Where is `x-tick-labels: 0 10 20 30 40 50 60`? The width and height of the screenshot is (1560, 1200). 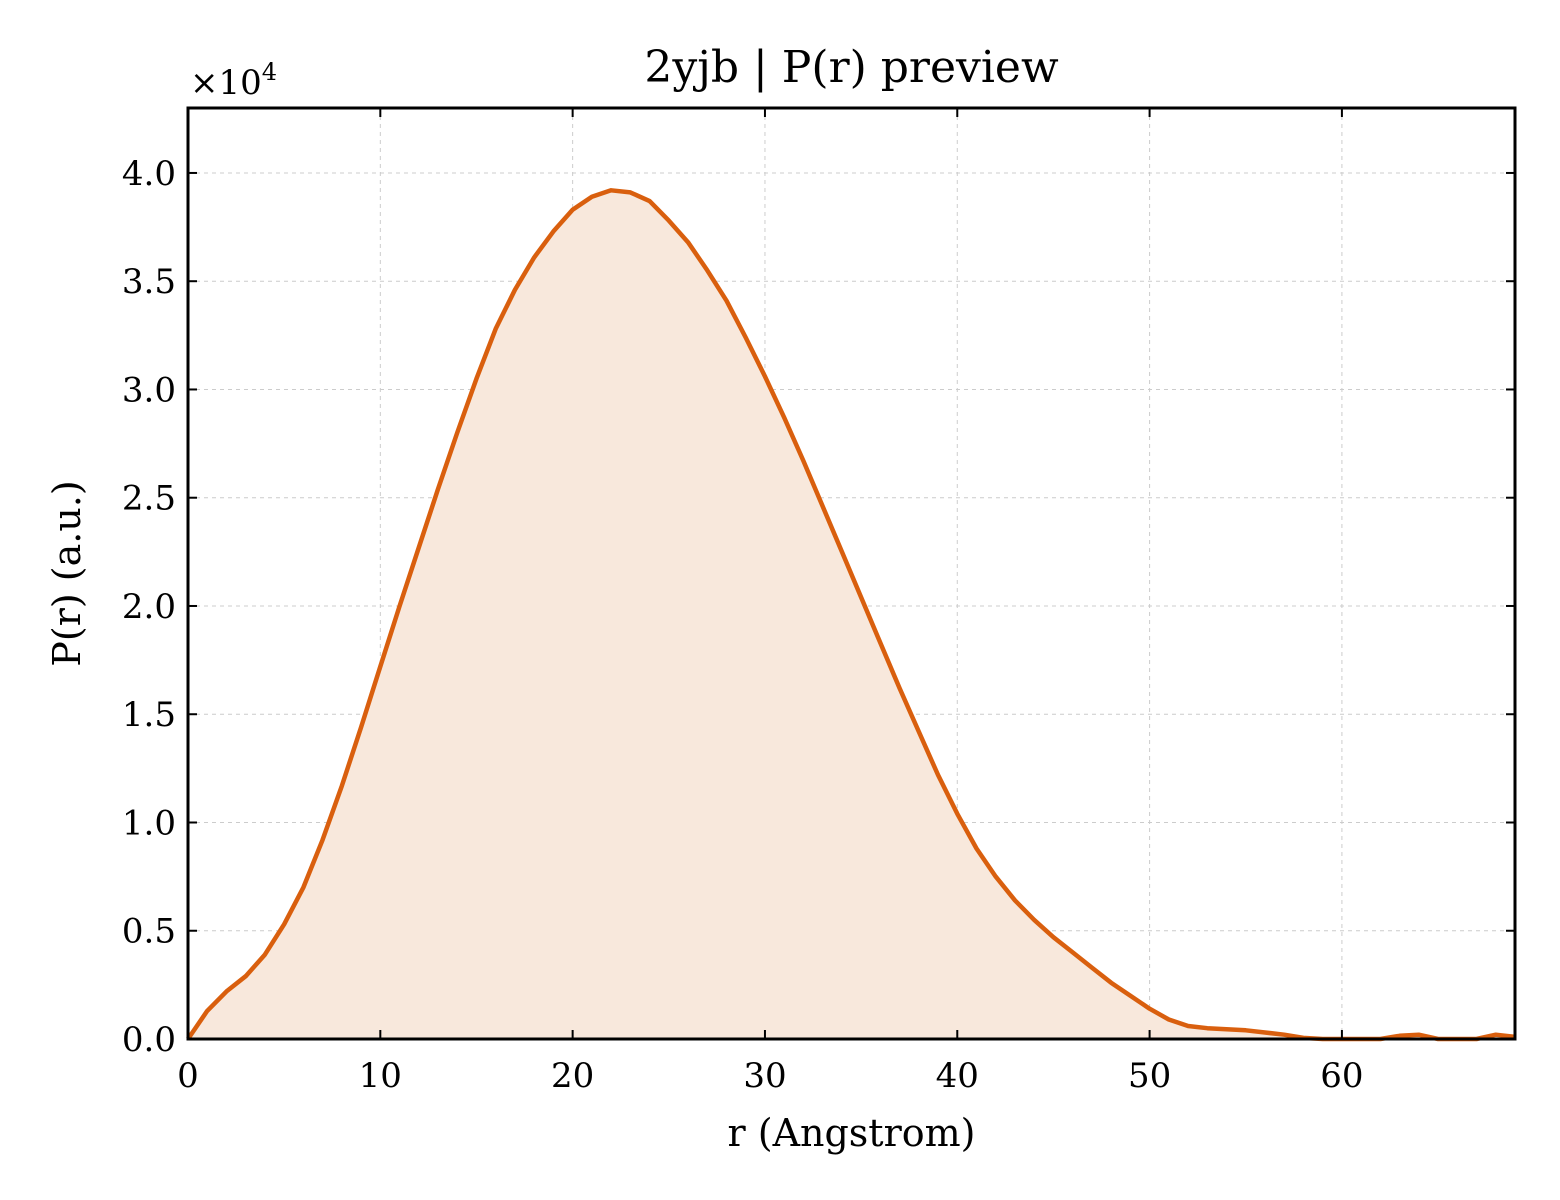 x-tick-labels: 0 10 20 30 40 50 60 is located at coordinates (770, 1076).